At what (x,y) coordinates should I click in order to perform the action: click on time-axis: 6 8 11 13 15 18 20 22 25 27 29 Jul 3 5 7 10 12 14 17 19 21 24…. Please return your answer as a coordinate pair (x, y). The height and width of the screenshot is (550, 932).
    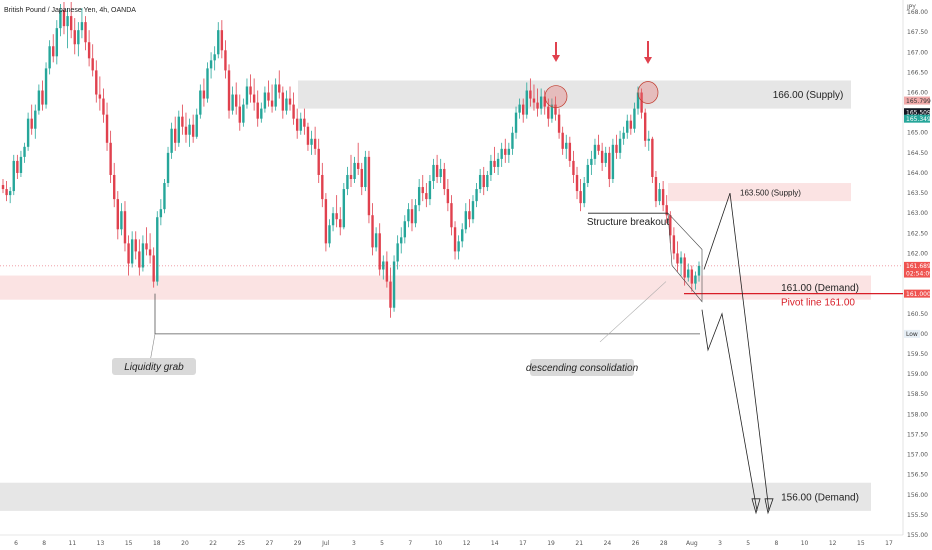
    Looking at the image, I should click on (453, 543).